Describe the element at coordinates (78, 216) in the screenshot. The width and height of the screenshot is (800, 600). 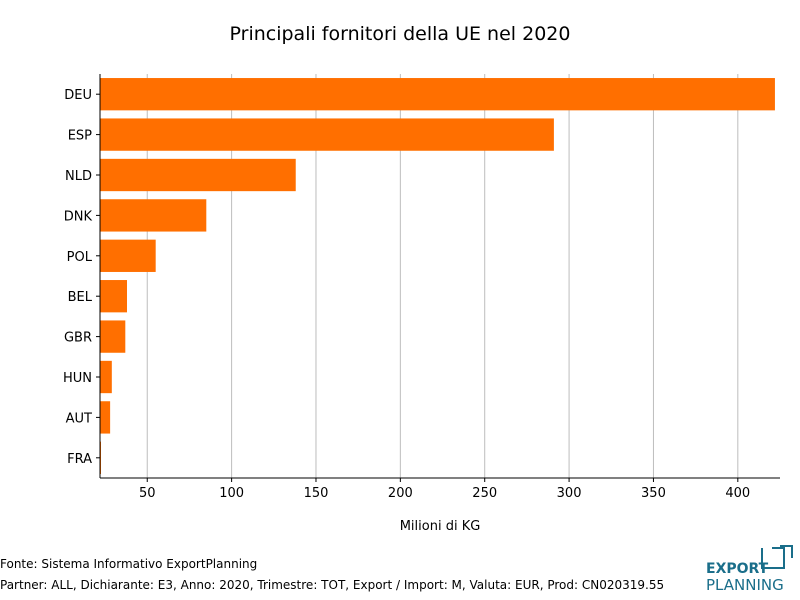
I see `category-label: DNK` at that location.